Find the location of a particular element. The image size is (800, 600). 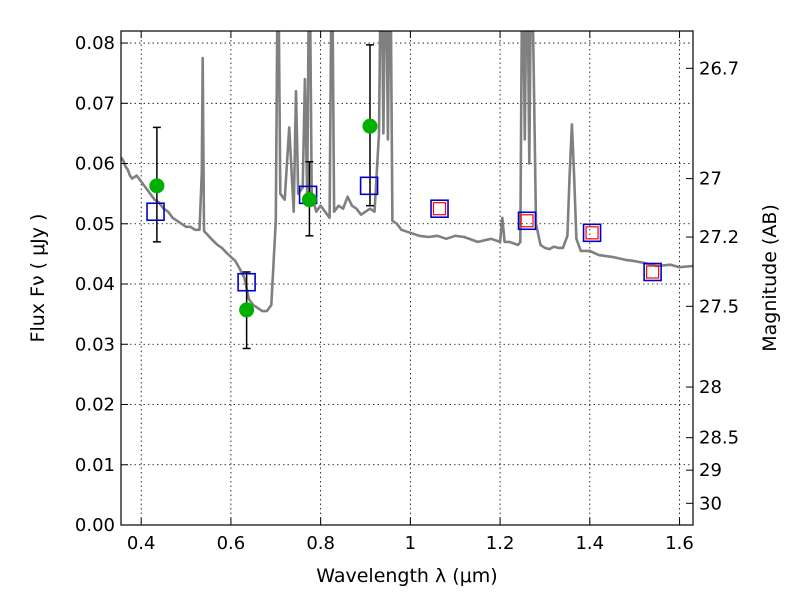

y2-tick-label: 28.5 is located at coordinates (719, 438).